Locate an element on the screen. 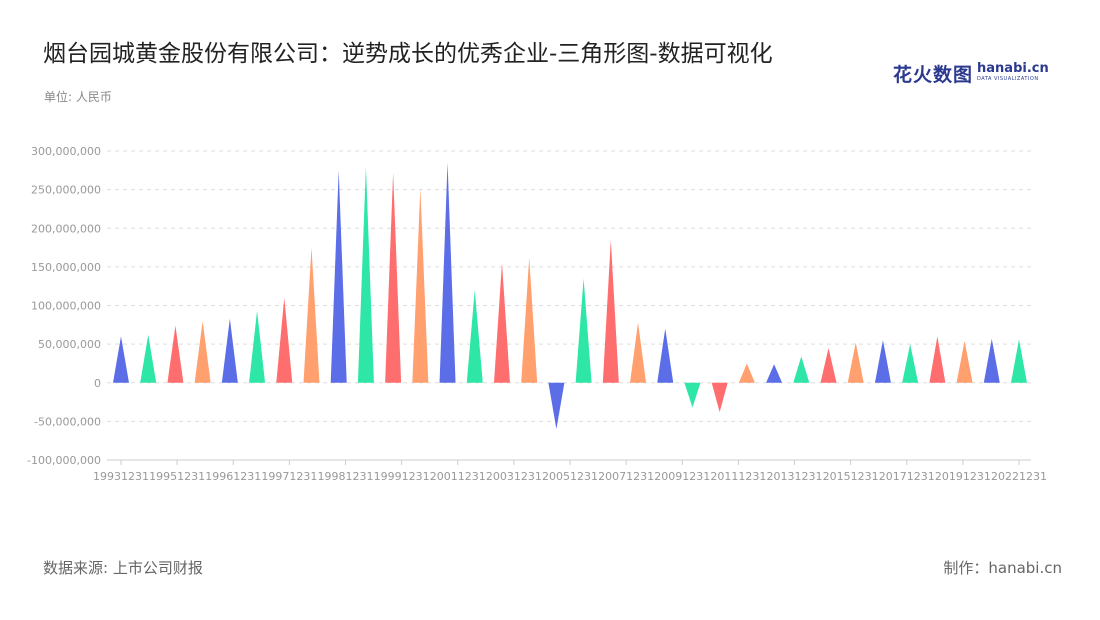  brand-logo-en: hanabi.cn DATA VISUALIZATION is located at coordinates (1013, 72).